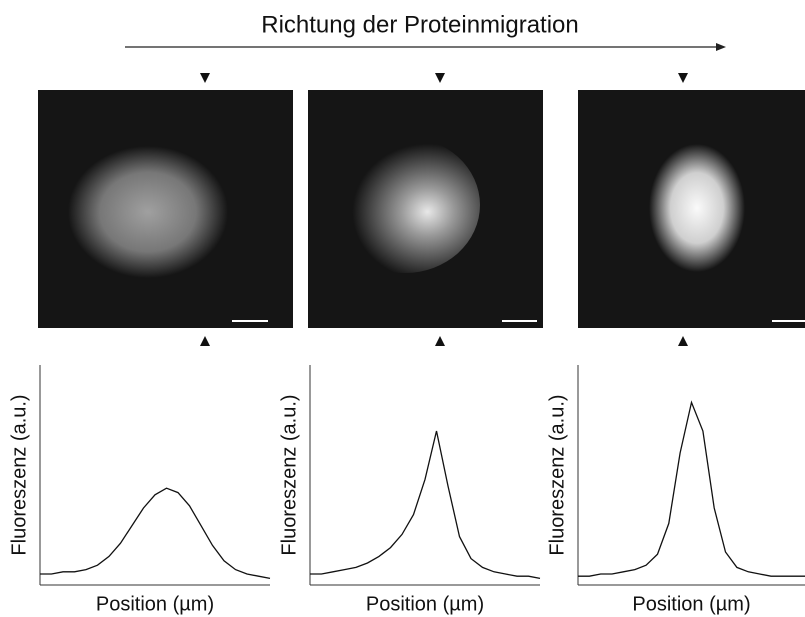  I want to click on figure-title: Richtung der Proteinmigration, so click(420, 24).